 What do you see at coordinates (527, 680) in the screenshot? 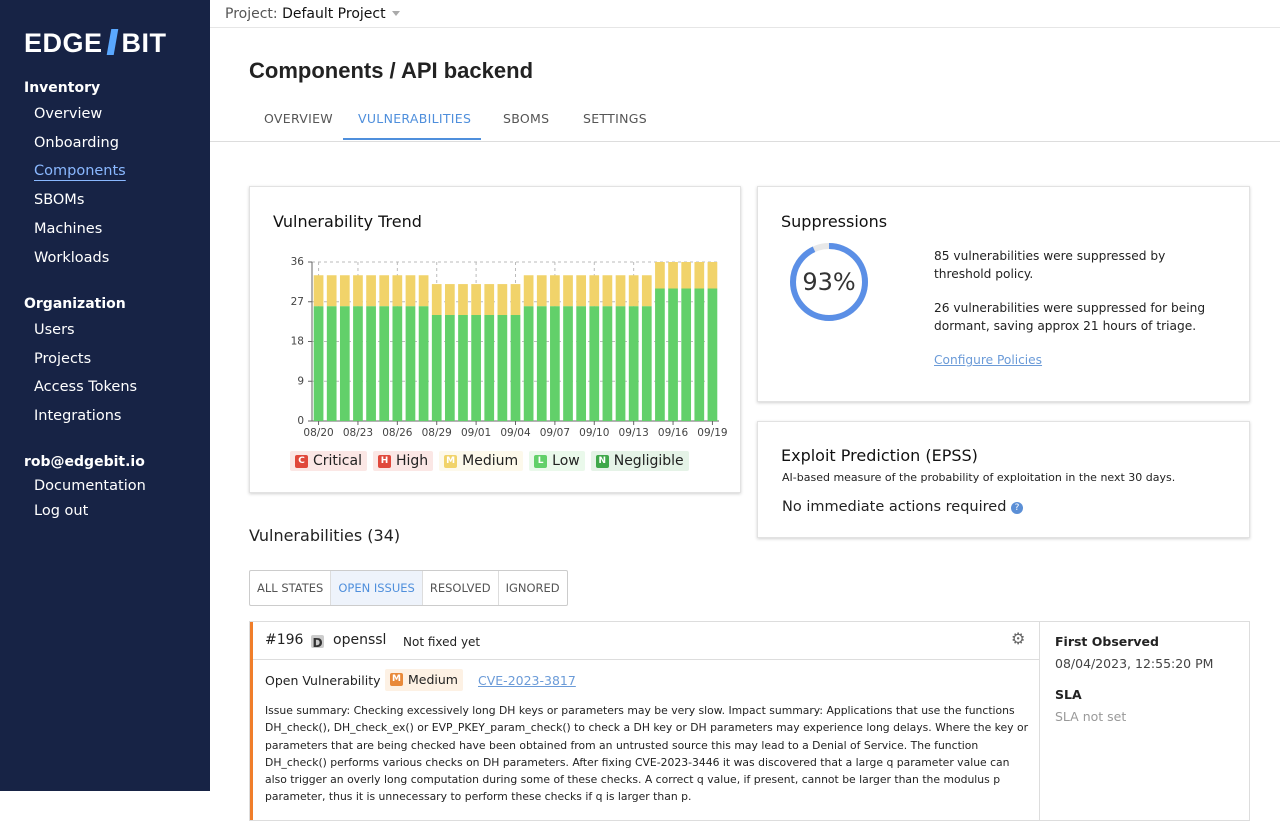
I see `cve-link: CVE-2023-3817` at bounding box center [527, 680].